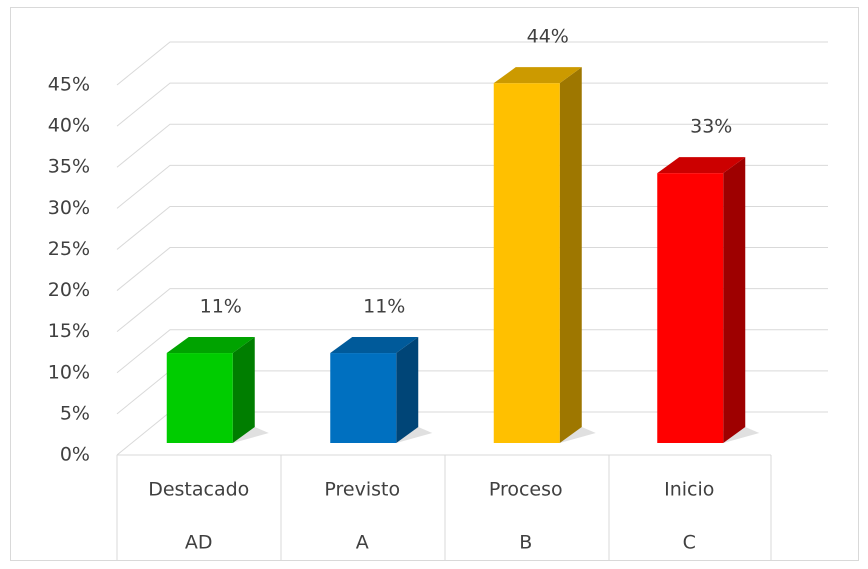  What do you see at coordinates (69, 208) in the screenshot?
I see `y-tick-label: 30%` at bounding box center [69, 208].